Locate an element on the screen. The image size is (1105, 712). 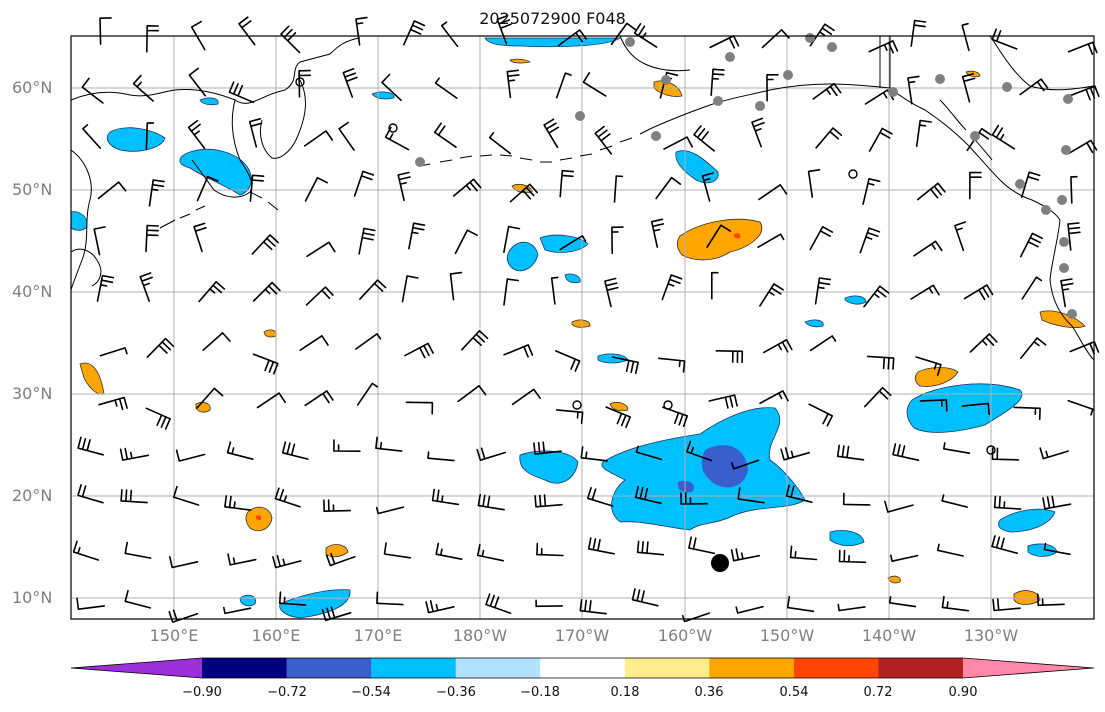
colorbar is located at coordinates (582, 668).